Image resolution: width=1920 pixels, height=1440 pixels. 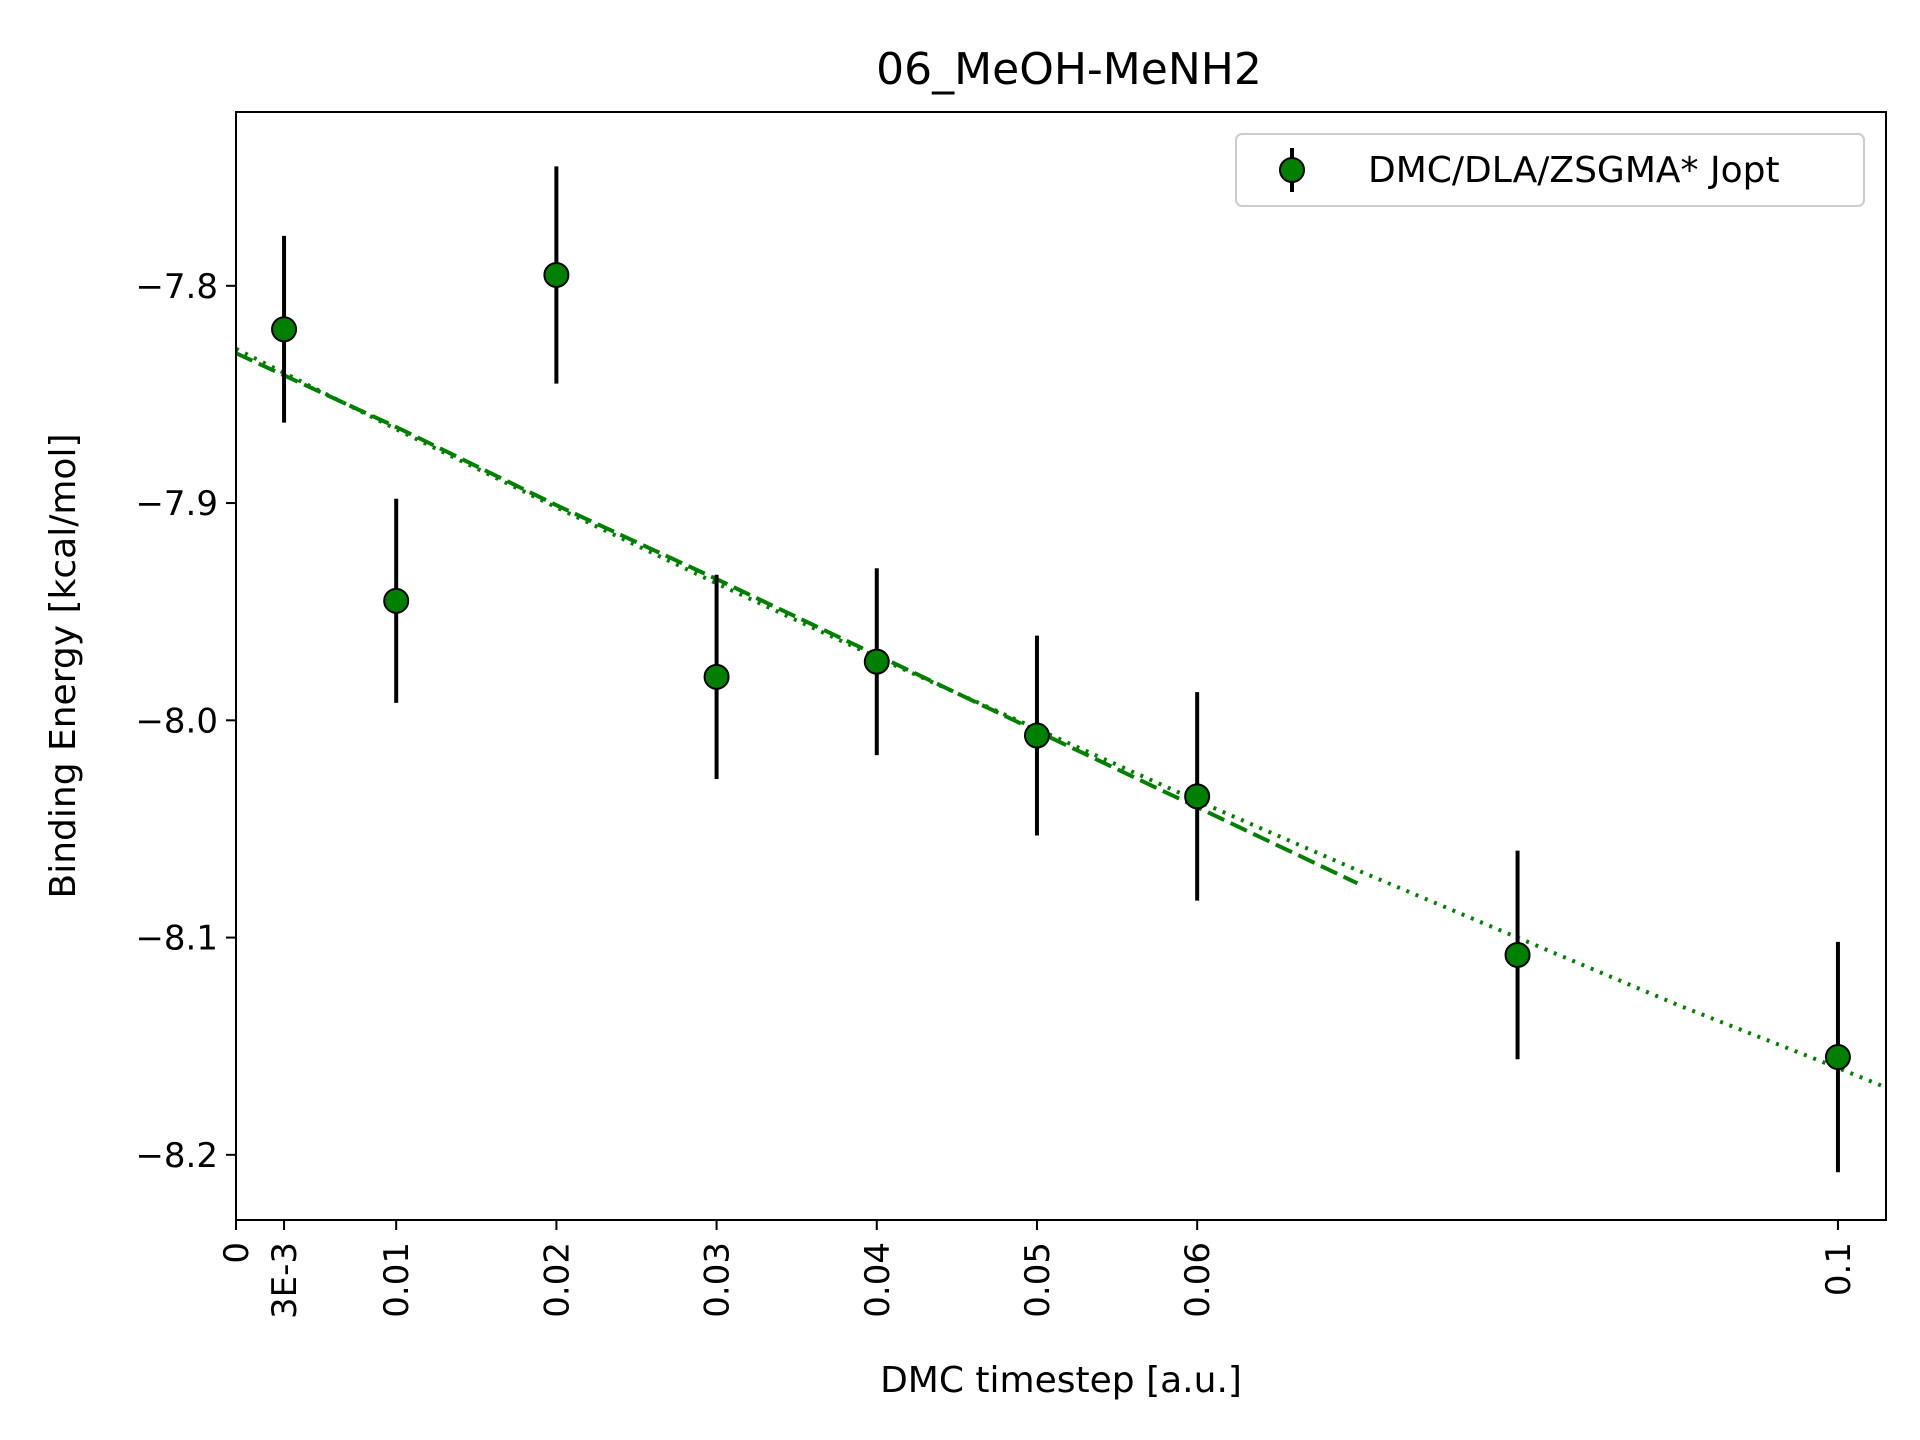 What do you see at coordinates (878, 1280) in the screenshot?
I see `x-tick-label: 0.04` at bounding box center [878, 1280].